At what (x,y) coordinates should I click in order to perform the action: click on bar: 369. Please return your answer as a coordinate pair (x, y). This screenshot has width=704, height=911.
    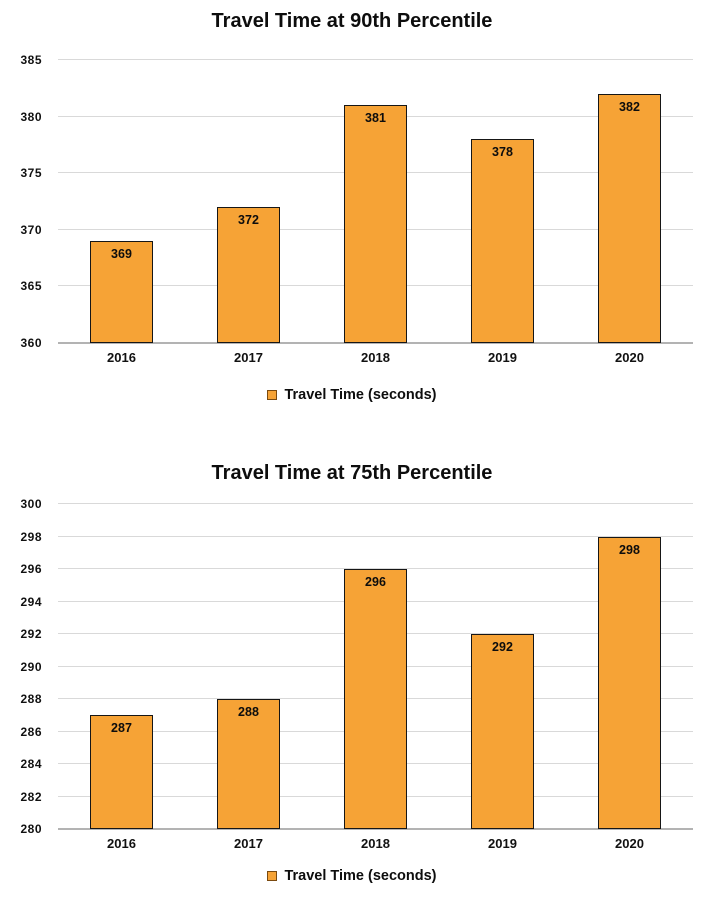
    Looking at the image, I should click on (121, 292).